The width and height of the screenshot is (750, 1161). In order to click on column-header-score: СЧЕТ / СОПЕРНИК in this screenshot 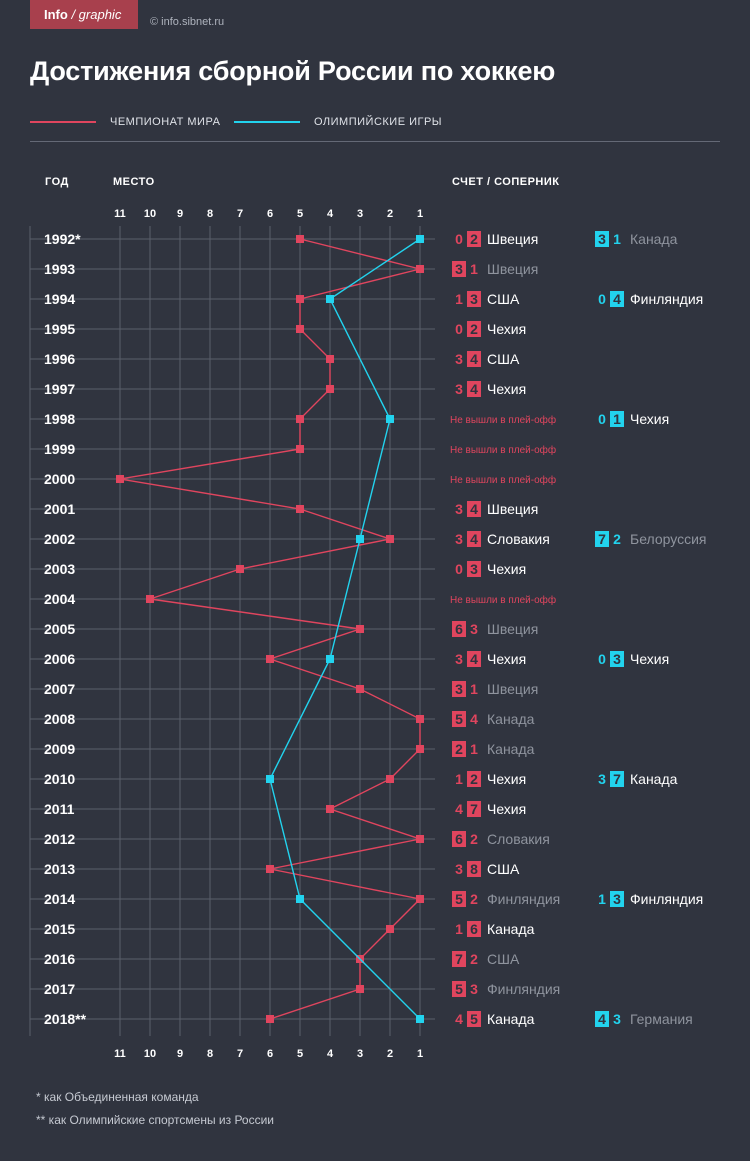, I will do `click(506, 182)`.